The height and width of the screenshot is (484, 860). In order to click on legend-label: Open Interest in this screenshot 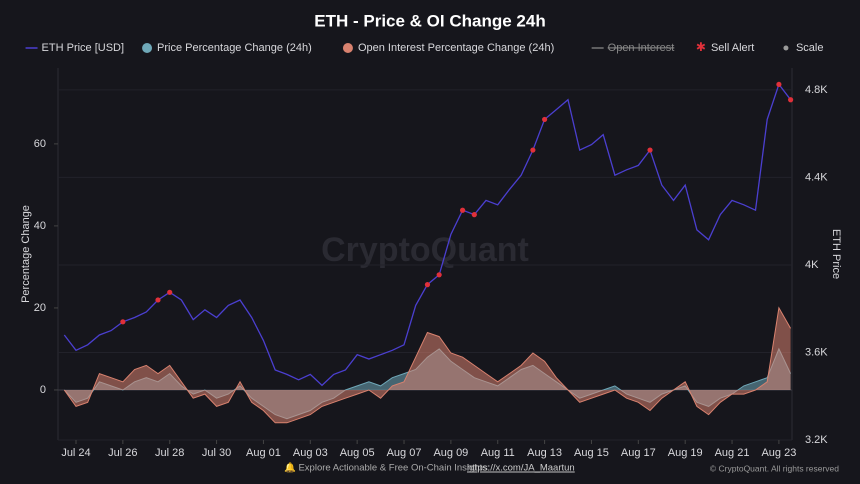, I will do `click(641, 48)`.